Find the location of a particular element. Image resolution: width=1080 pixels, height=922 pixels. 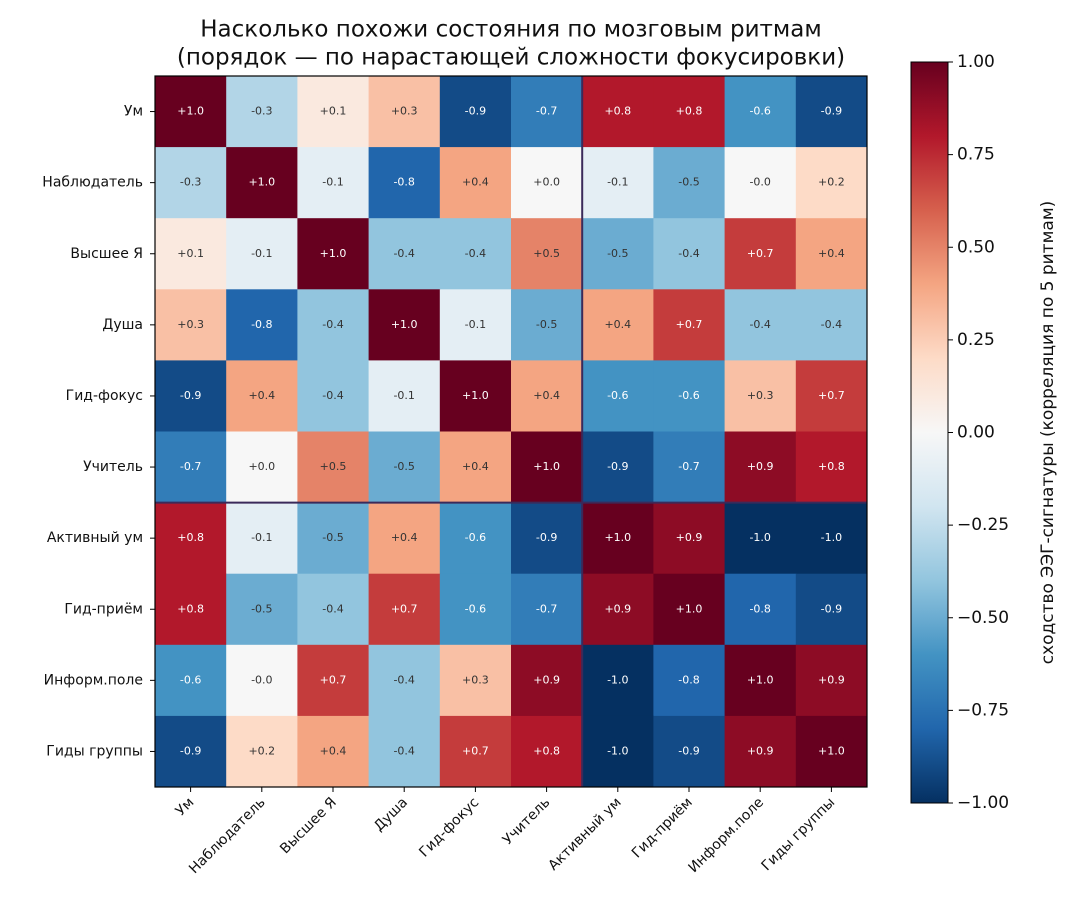

cell-label: -0.3 is located at coordinates (190, 182).